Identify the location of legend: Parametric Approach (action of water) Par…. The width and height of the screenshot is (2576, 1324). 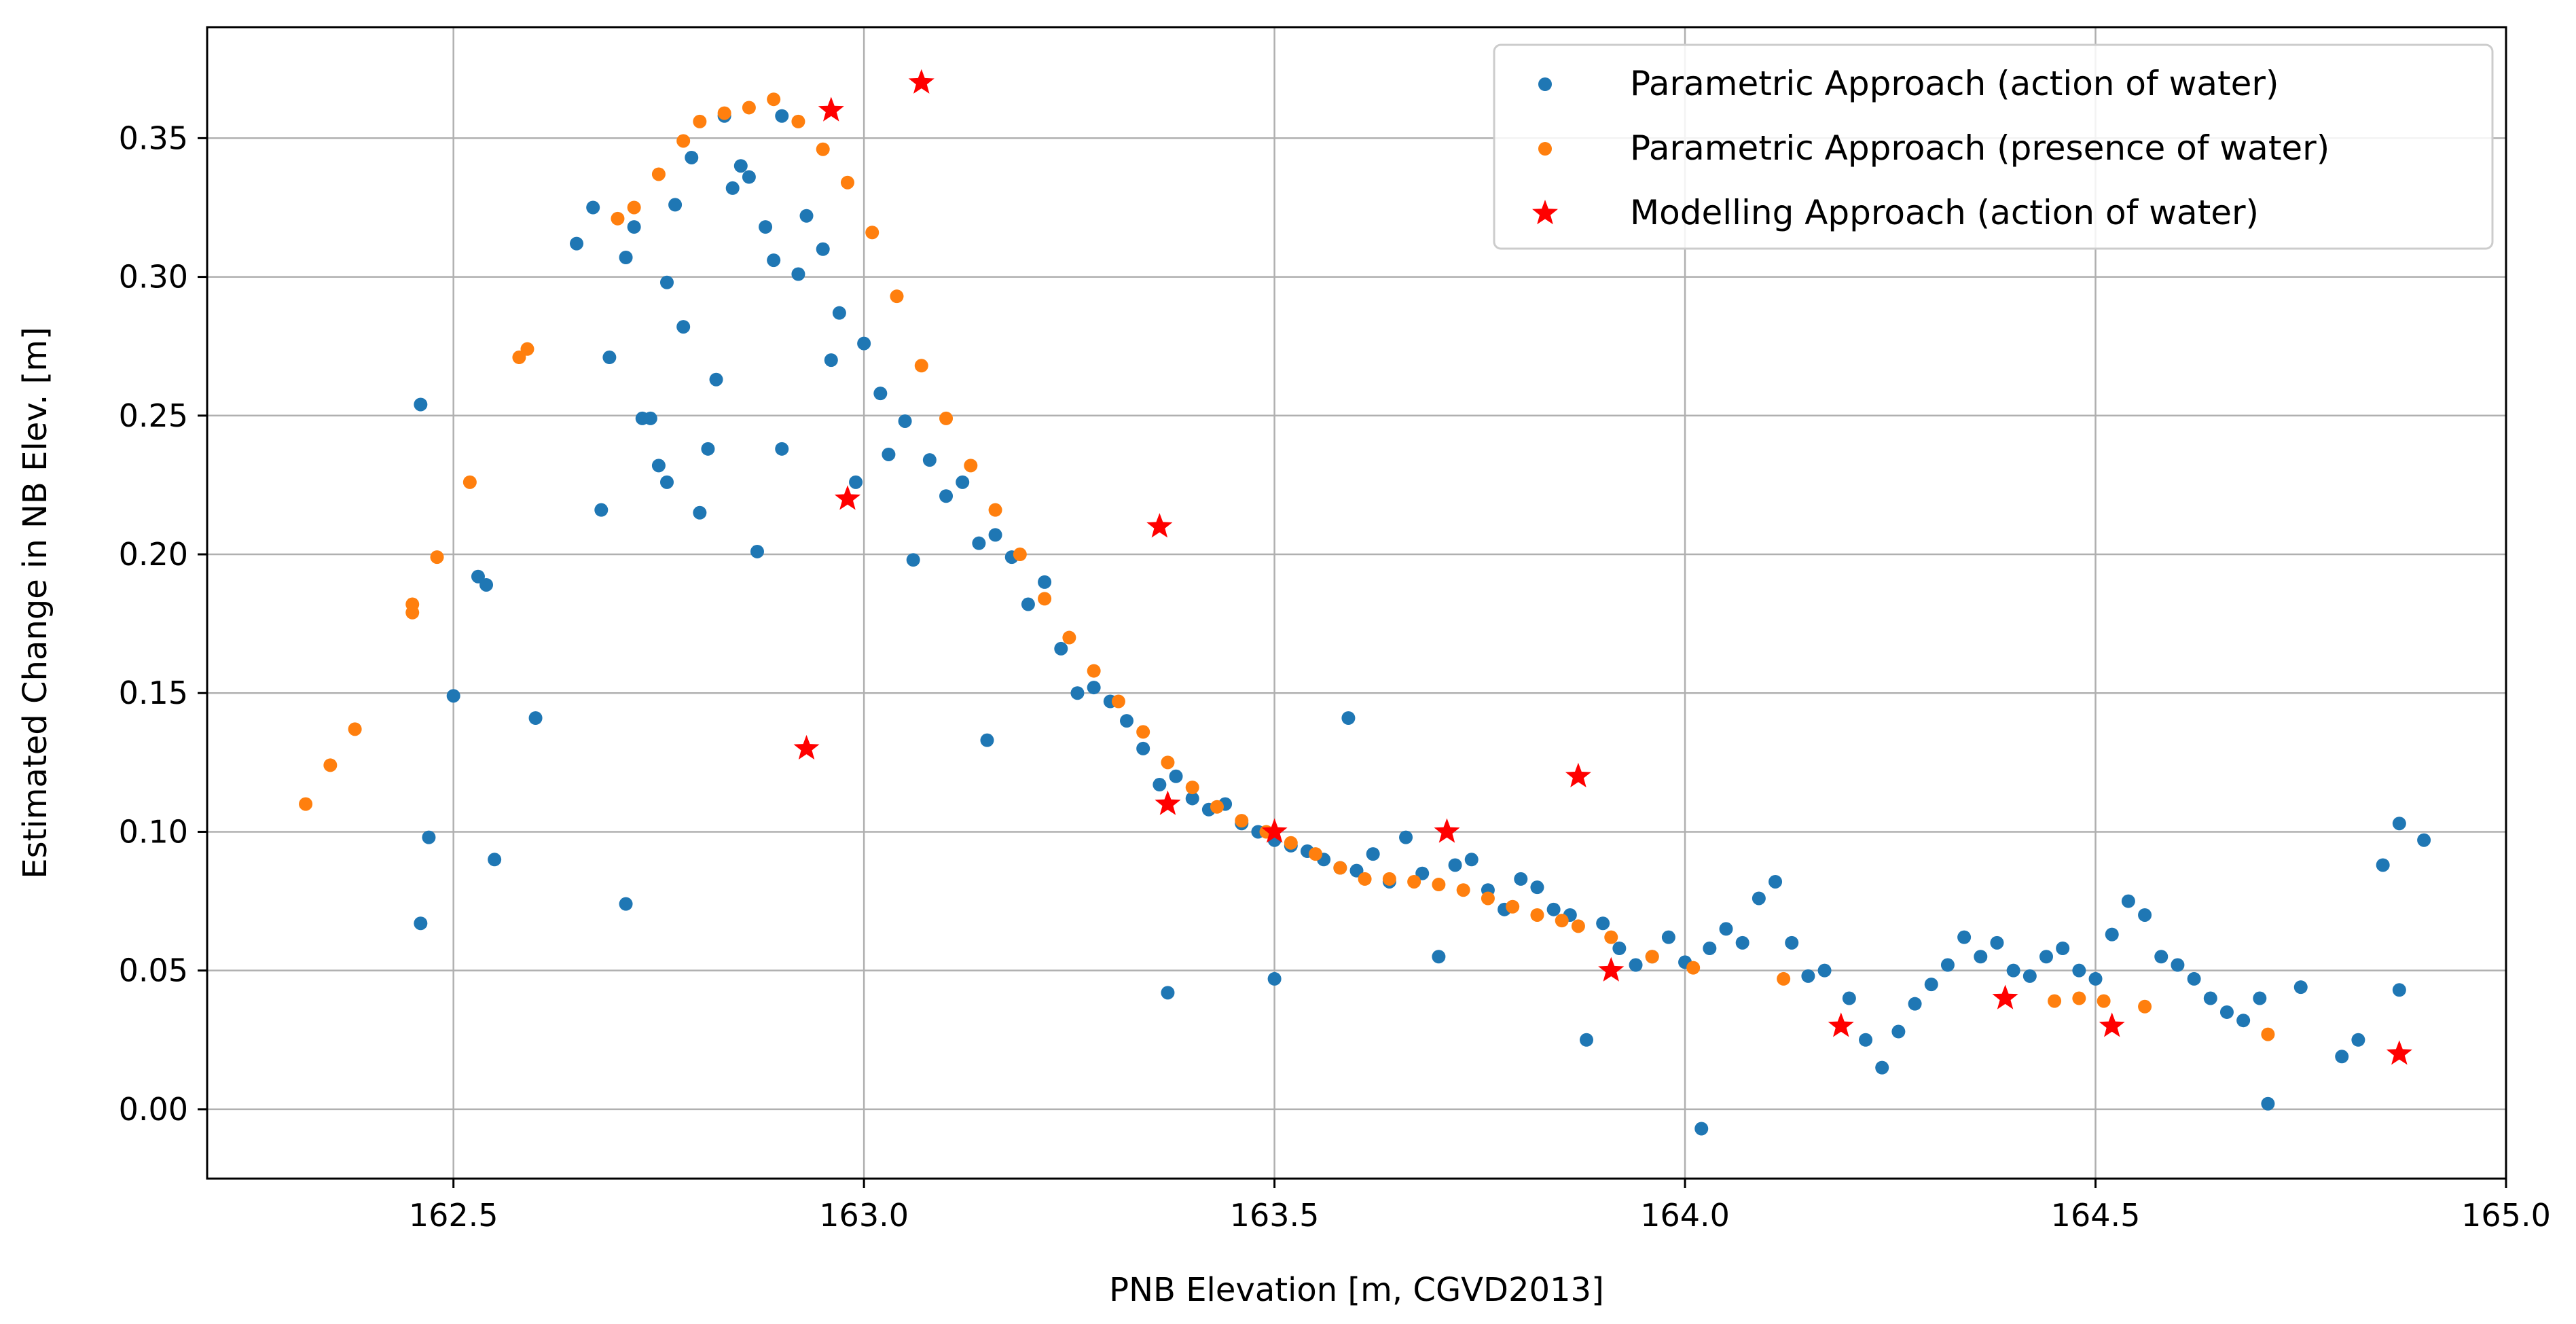
(1994, 146).